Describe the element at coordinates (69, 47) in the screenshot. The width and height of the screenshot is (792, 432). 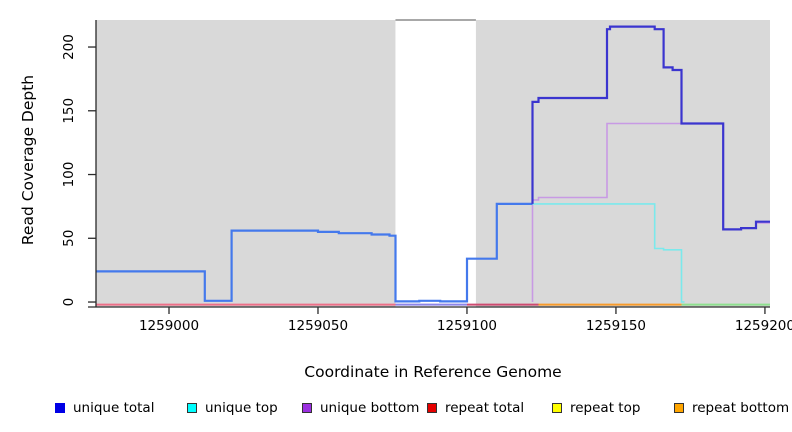
I see `y-tick-label: 200` at that location.